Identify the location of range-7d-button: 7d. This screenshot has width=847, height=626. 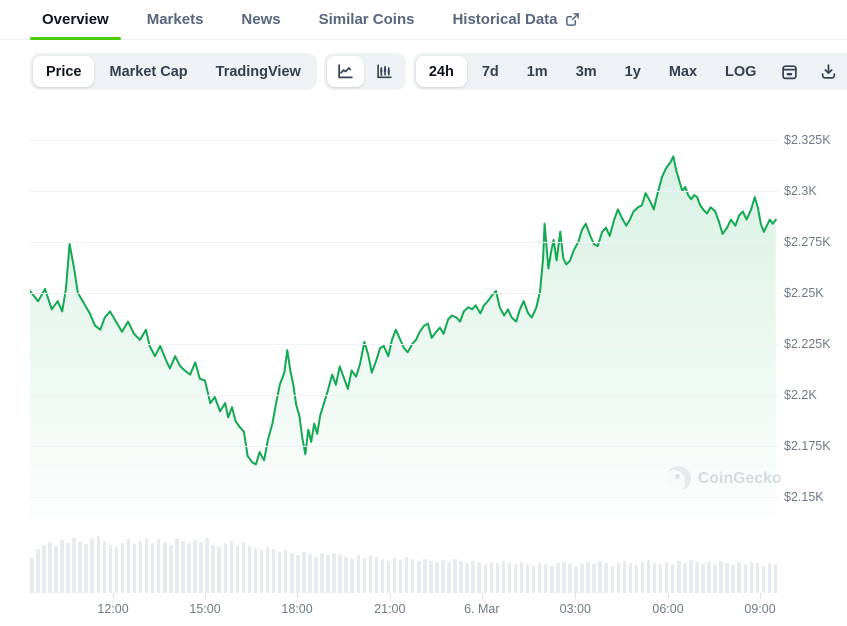
(490, 71).